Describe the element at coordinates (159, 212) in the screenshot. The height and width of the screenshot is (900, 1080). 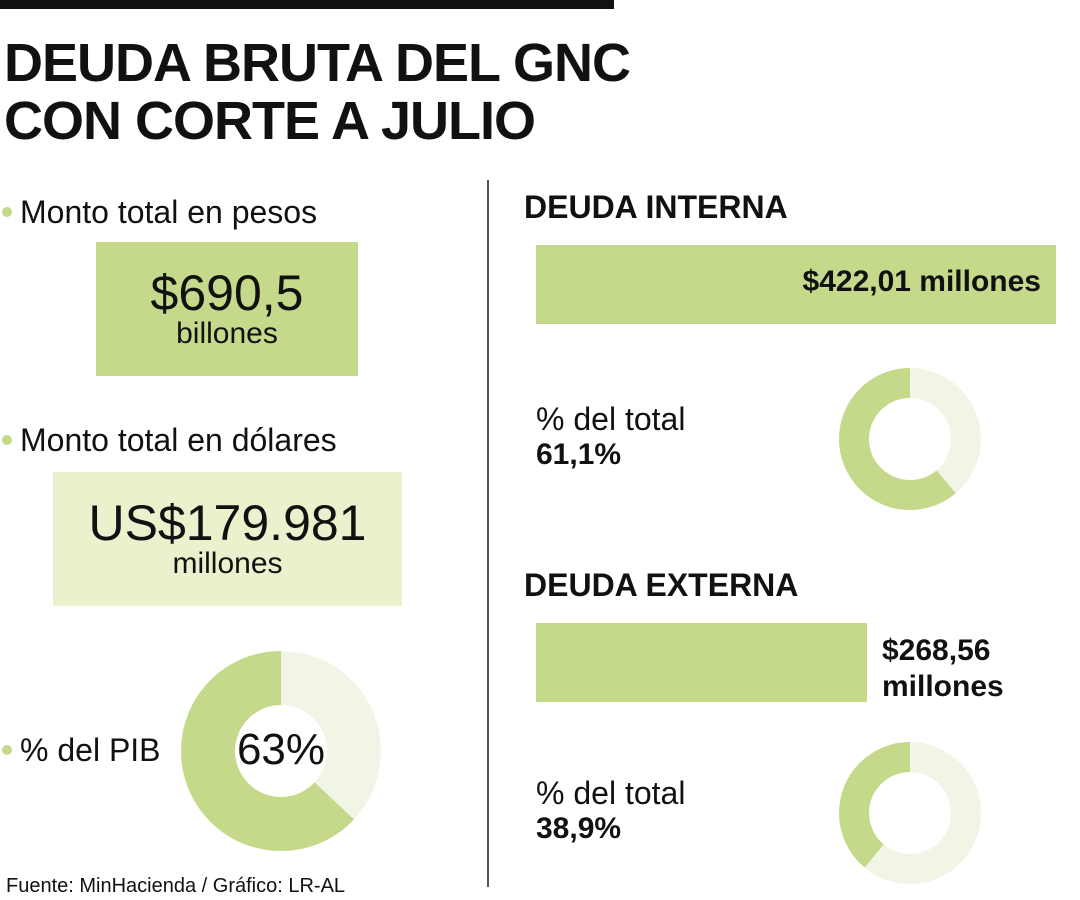
I see `pesos-label: Monto total en pesos` at that location.